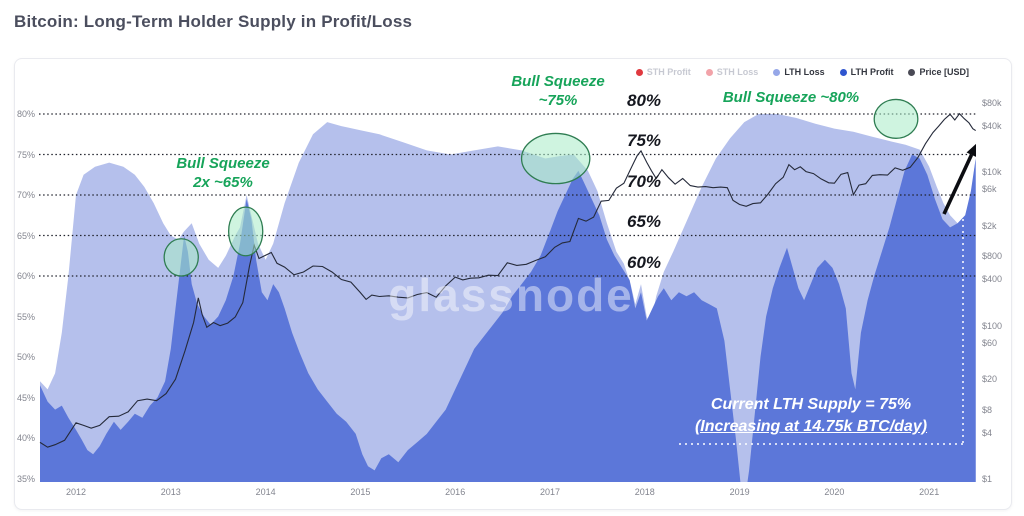  Describe the element at coordinates (25, 114) in the screenshot. I see `y-axis-left-tick: 80%` at that location.